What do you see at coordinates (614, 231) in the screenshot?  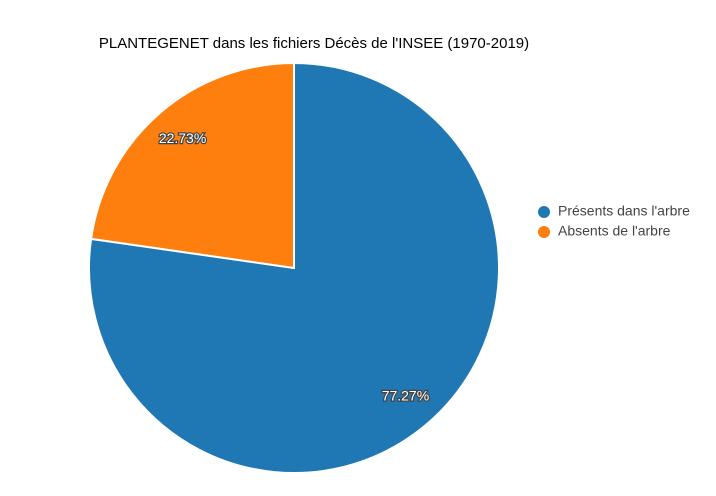 I see `legend-label: Absents de l'arbre` at bounding box center [614, 231].